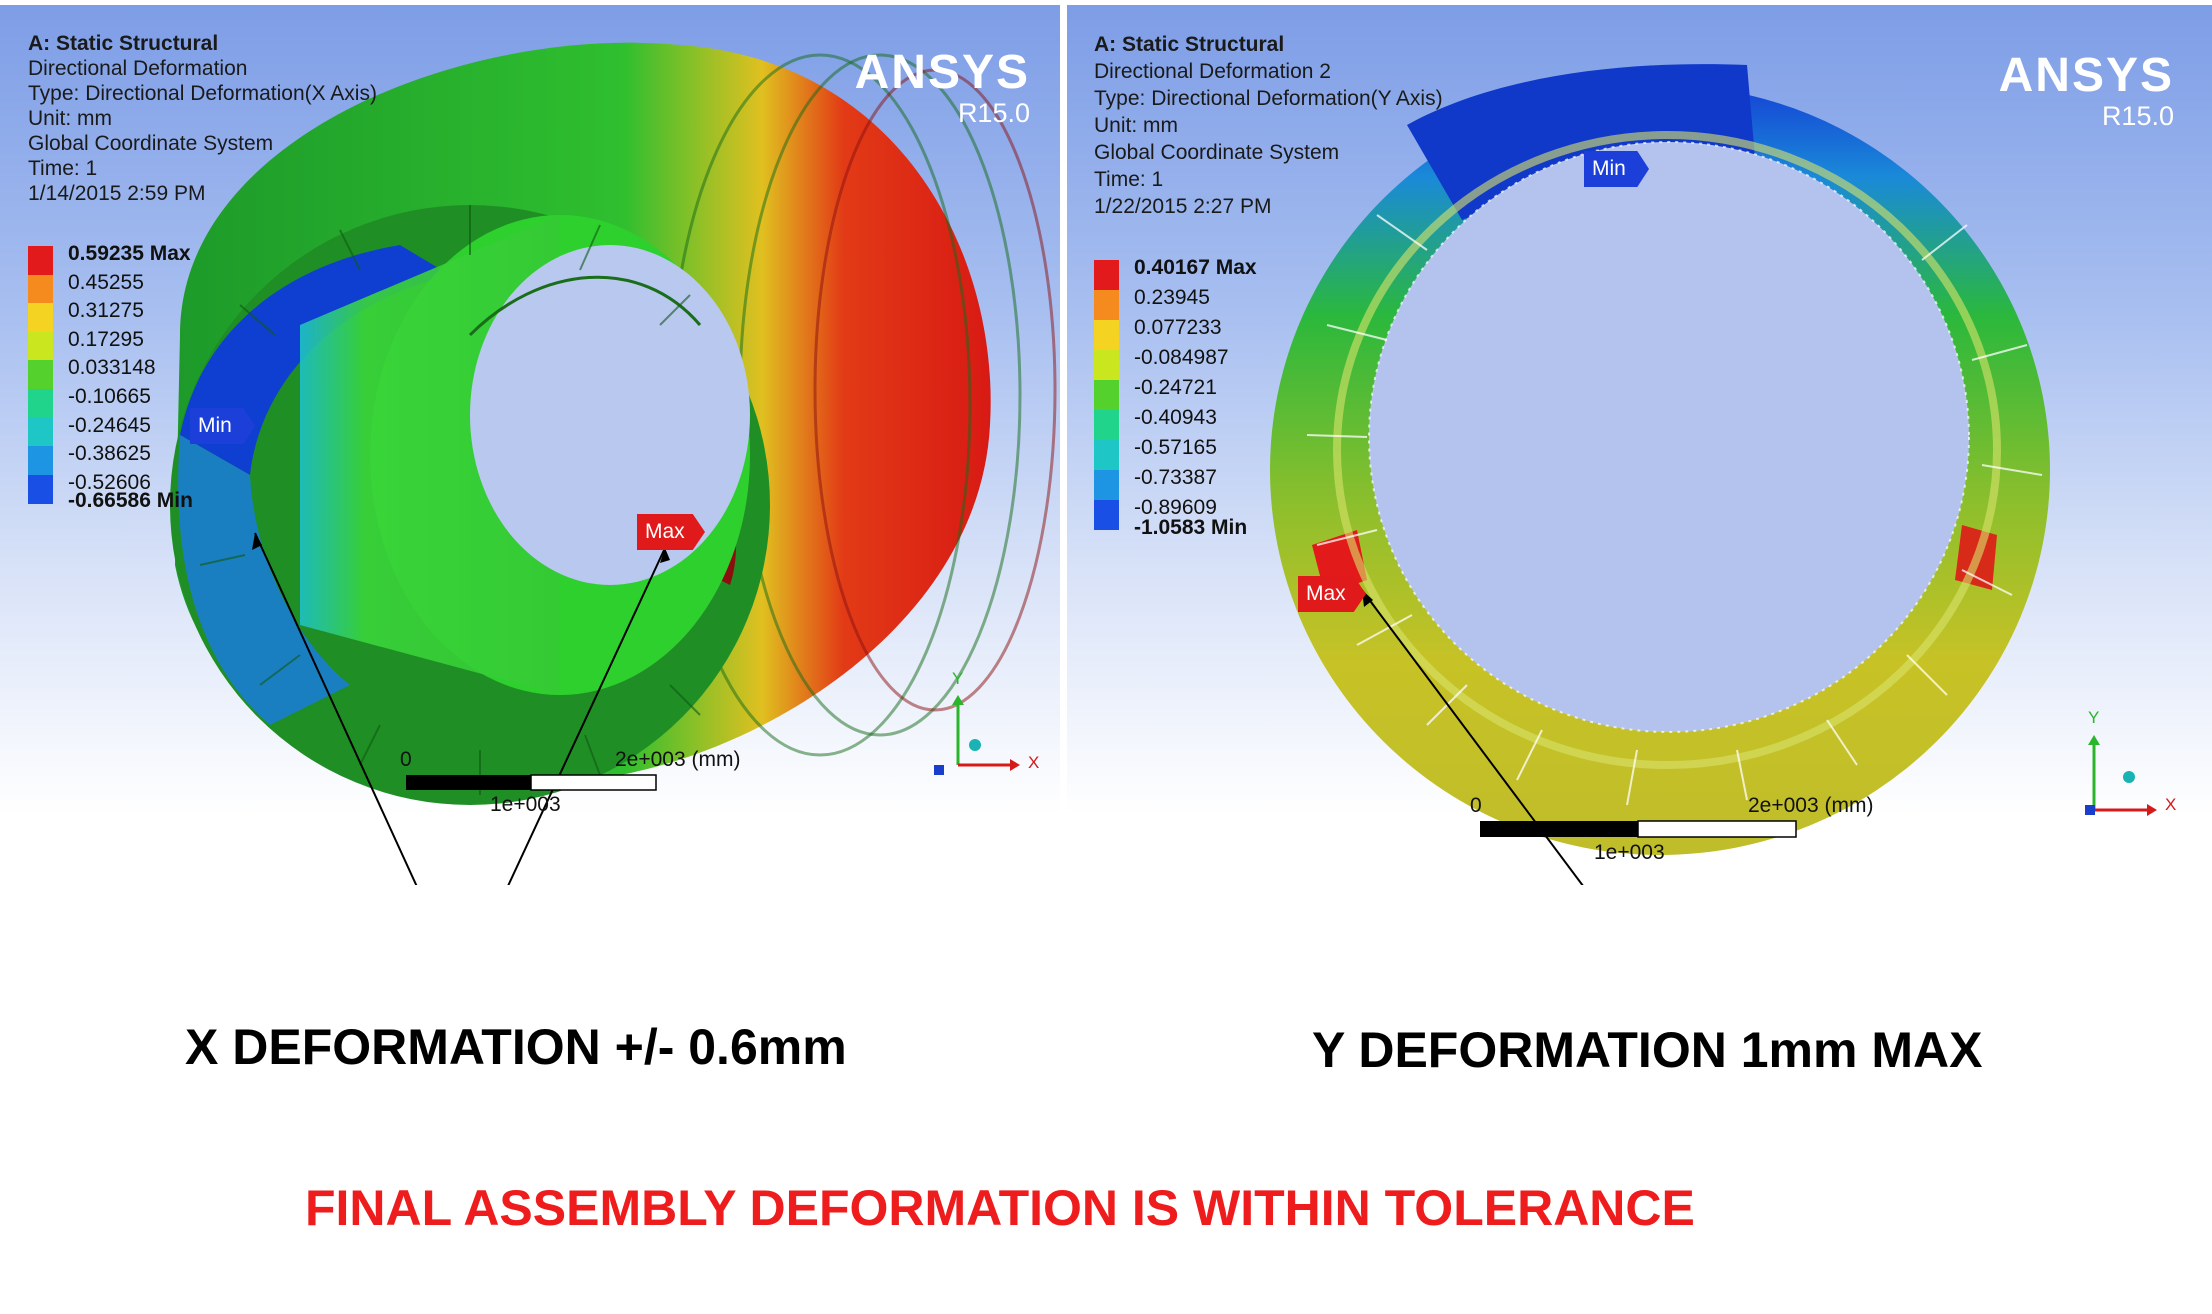  I want to click on legend-label: -0.89609, so click(1175, 507).